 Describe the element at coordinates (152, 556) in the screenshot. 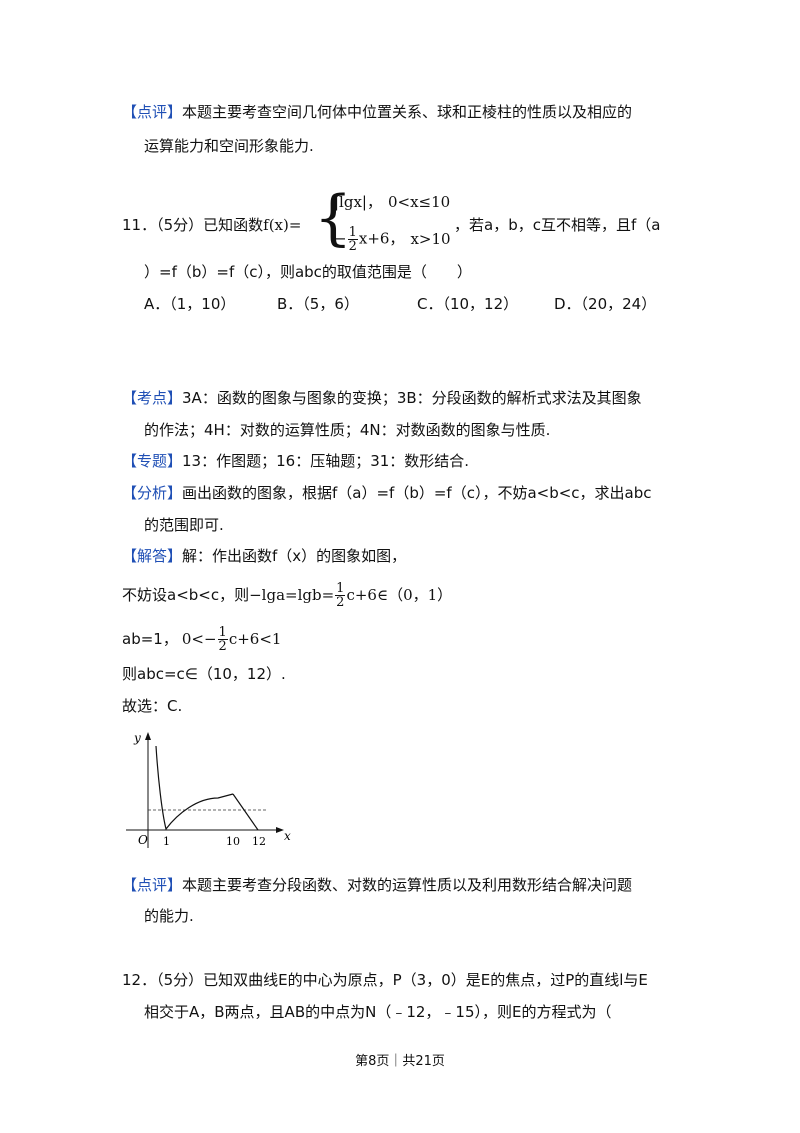

I see `jieda-tag: 【解答】` at that location.